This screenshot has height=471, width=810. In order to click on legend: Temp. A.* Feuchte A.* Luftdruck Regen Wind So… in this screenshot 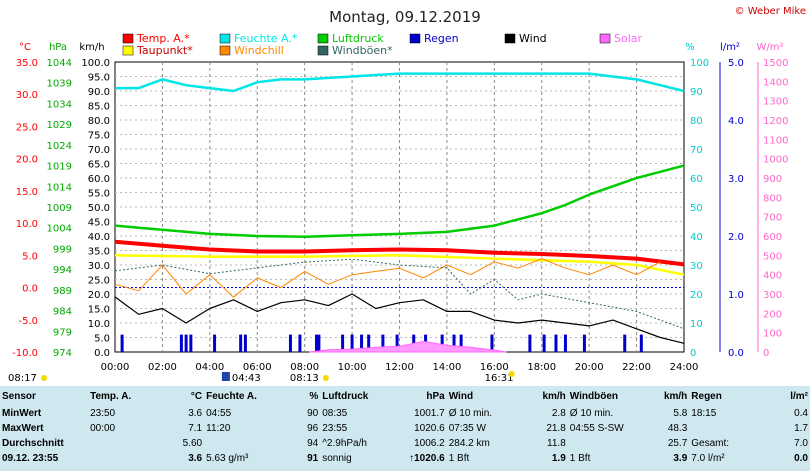, I will do `click(382, 44)`.